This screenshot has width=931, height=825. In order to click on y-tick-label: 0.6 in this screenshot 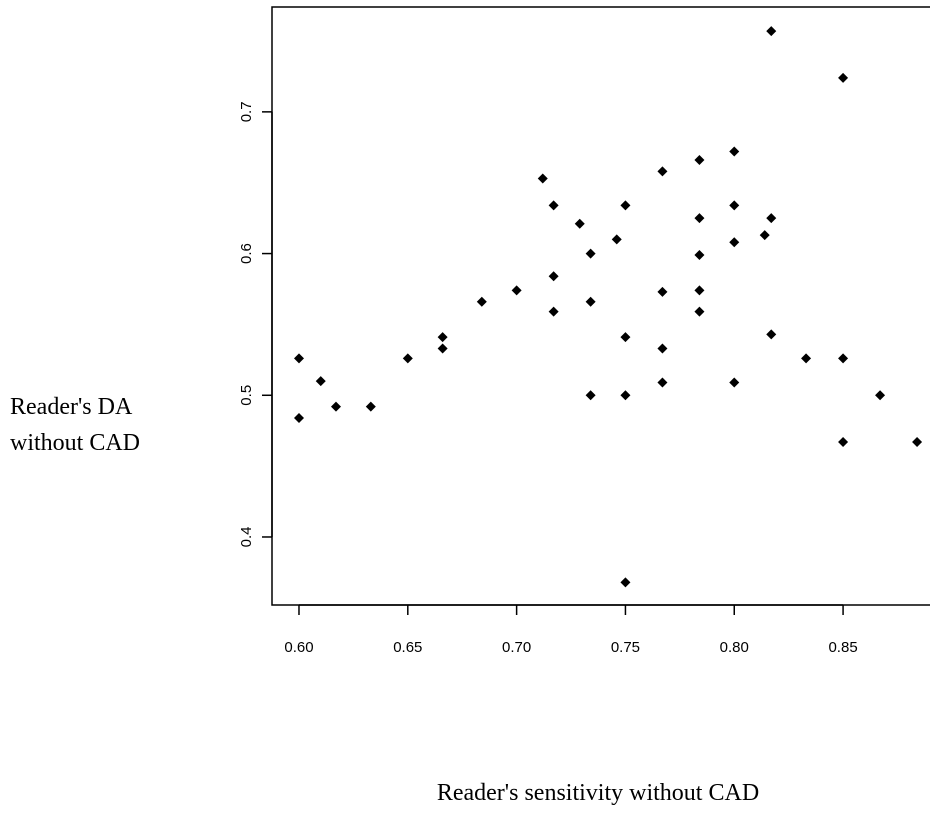, I will do `click(246, 253)`.